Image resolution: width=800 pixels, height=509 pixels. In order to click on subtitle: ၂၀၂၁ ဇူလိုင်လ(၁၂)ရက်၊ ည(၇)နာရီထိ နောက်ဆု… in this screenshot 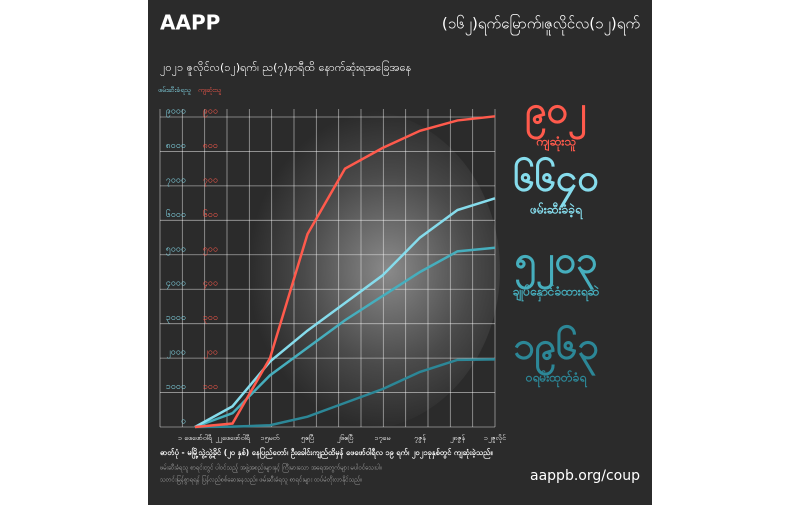, I will do `click(285, 68)`.